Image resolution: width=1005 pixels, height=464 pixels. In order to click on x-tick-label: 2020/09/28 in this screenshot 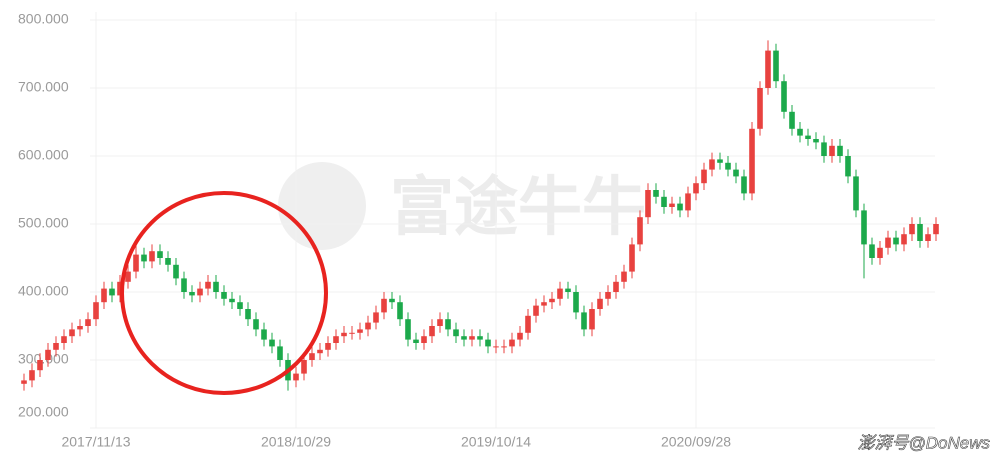, I will do `click(696, 442)`.